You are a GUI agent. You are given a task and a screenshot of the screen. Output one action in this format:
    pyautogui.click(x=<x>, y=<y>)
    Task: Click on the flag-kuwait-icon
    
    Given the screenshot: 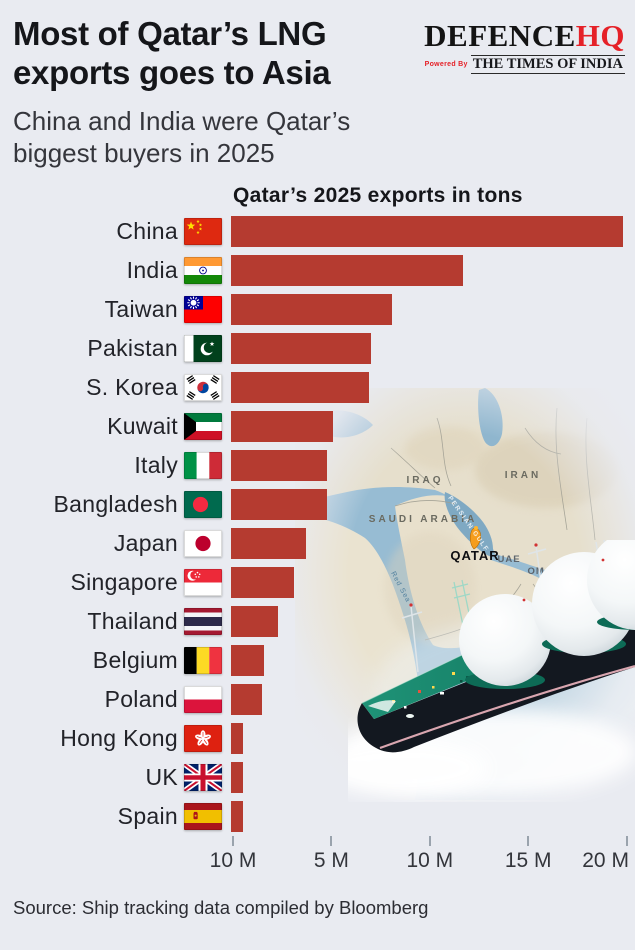 What is the action you would take?
    pyautogui.click(x=203, y=426)
    